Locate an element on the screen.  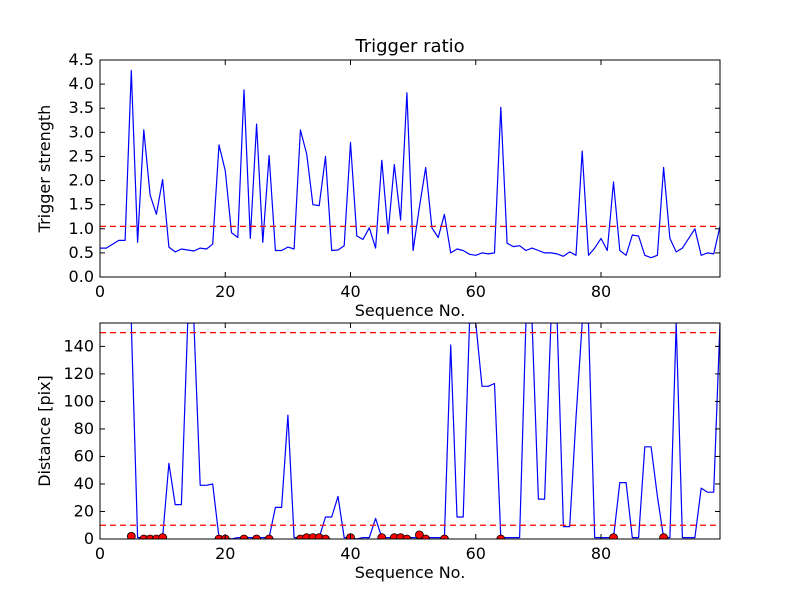
y-tick-label: 100 is located at coordinates (78, 400).